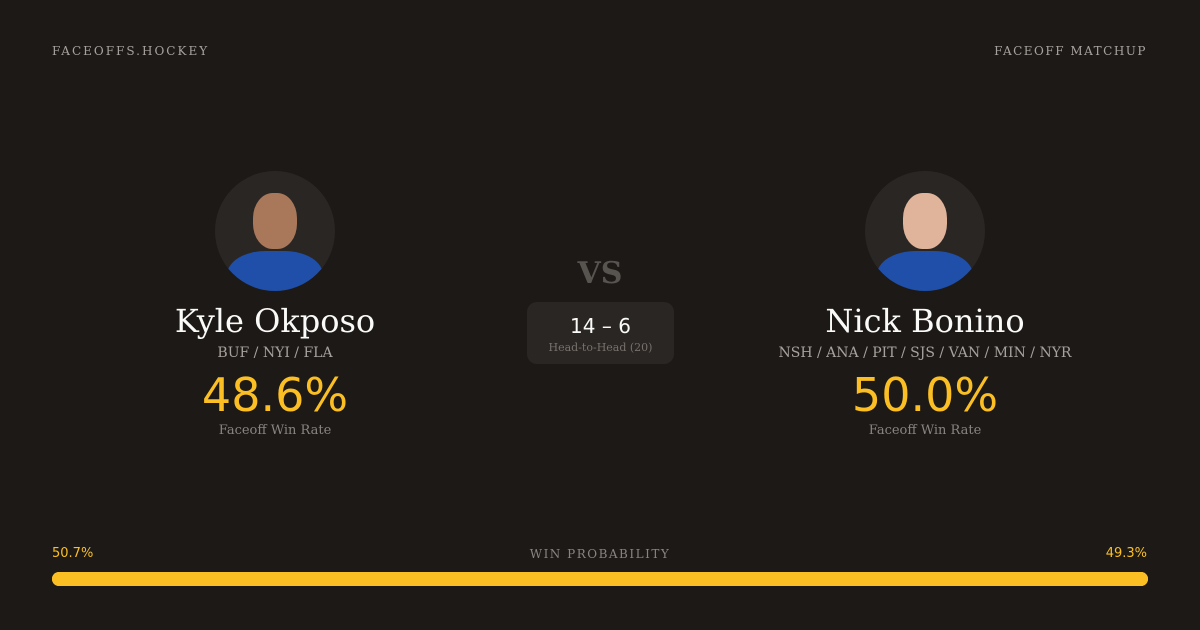  I want to click on player-teams: BUF / NYI / FLA, so click(275, 353).